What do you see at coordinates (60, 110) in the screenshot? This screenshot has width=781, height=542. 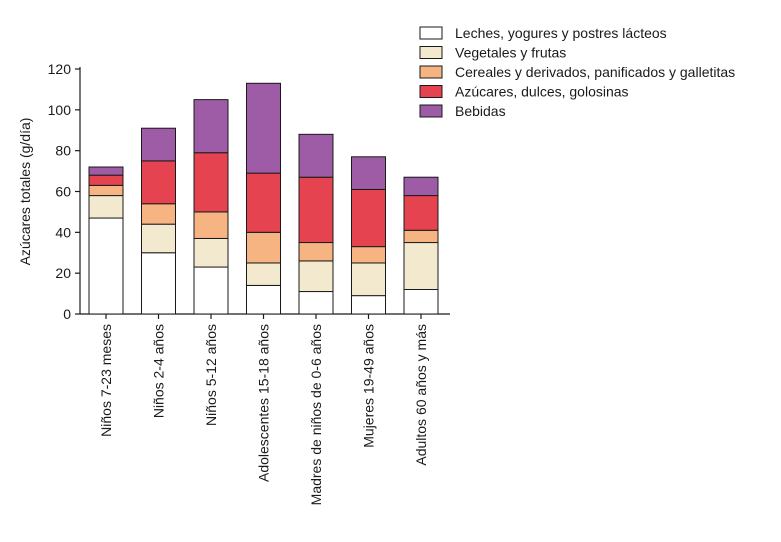 I see `y-tick-label: 100` at bounding box center [60, 110].